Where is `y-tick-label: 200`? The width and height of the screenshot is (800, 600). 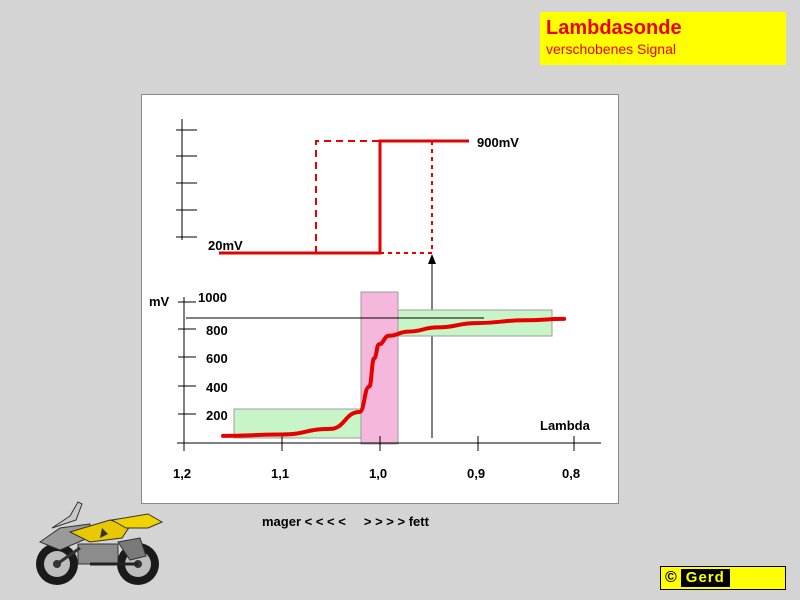
y-tick-label: 200 is located at coordinates (217, 415).